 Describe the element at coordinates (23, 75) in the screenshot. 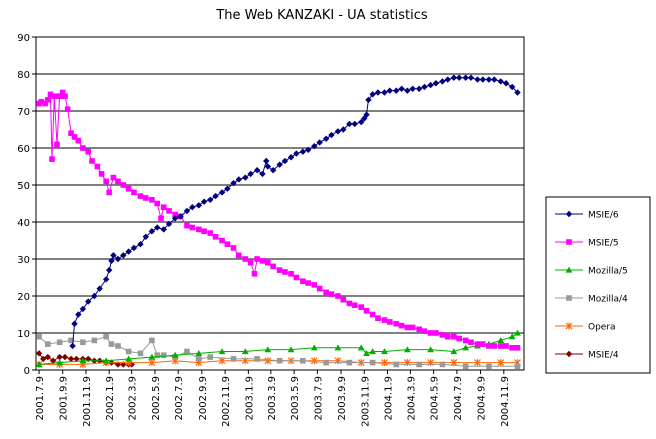

I see `y-tick-label: 80` at that location.